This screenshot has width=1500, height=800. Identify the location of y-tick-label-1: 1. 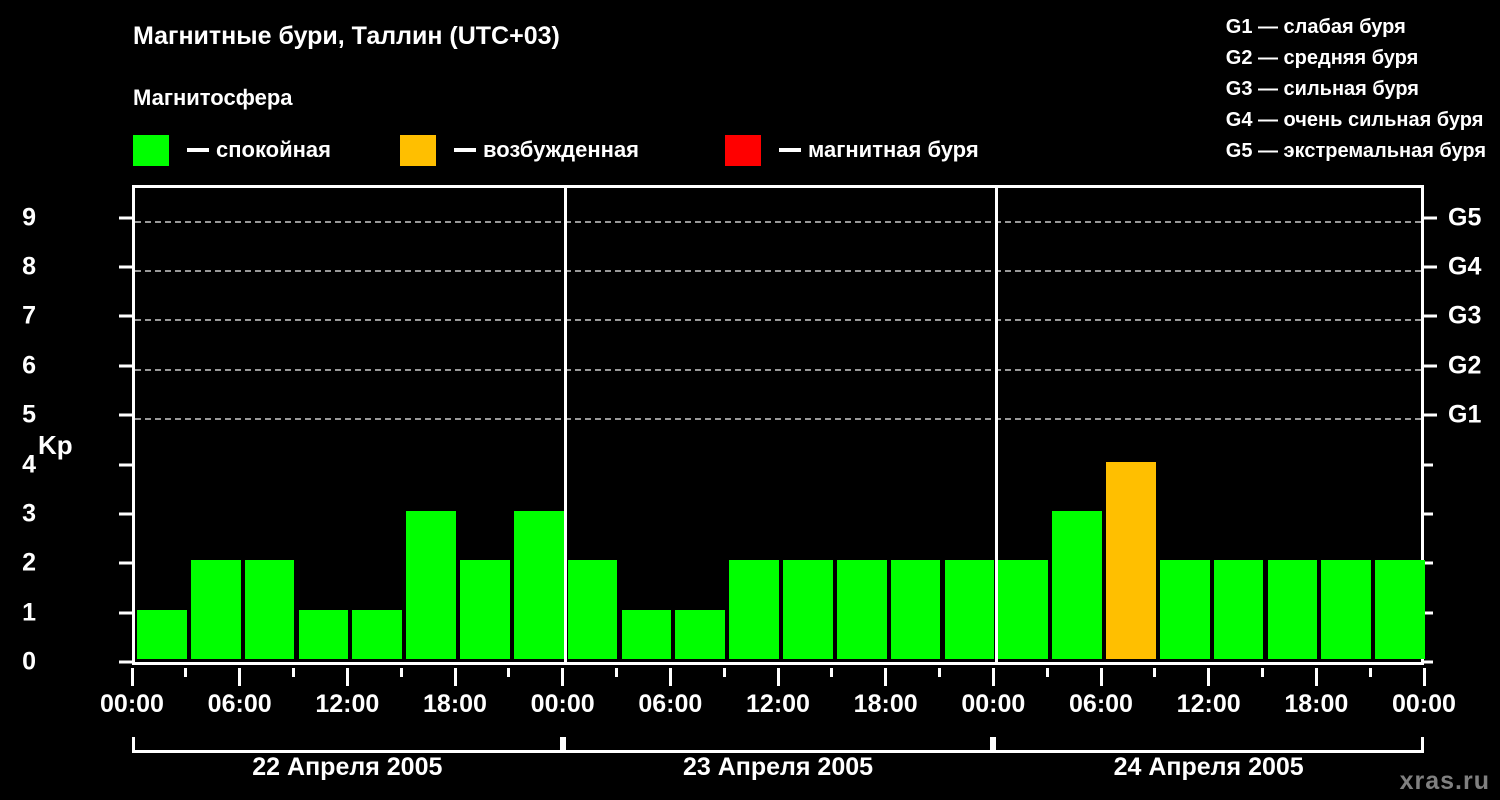
(29, 612).